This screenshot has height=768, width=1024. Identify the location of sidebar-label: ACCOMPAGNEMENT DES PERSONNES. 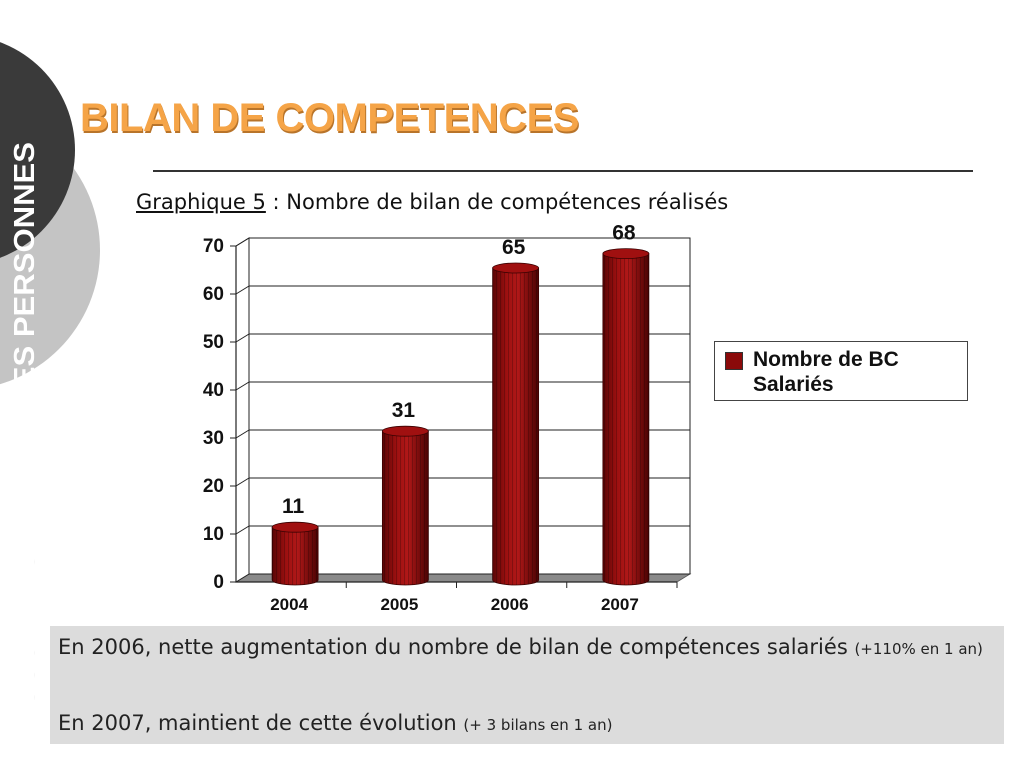
(25, 437).